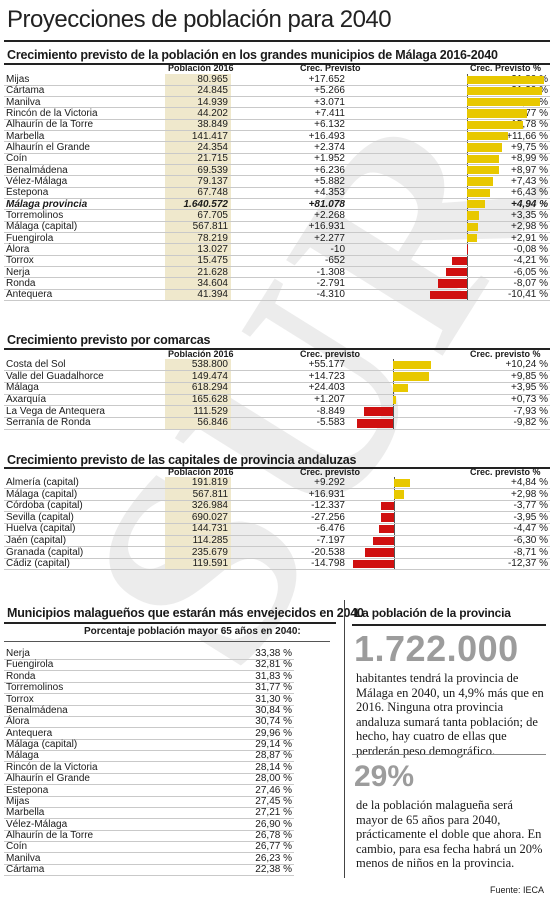 The image size is (554, 900). I want to click on row-elderly-pct: 28,00 %, so click(273, 779).